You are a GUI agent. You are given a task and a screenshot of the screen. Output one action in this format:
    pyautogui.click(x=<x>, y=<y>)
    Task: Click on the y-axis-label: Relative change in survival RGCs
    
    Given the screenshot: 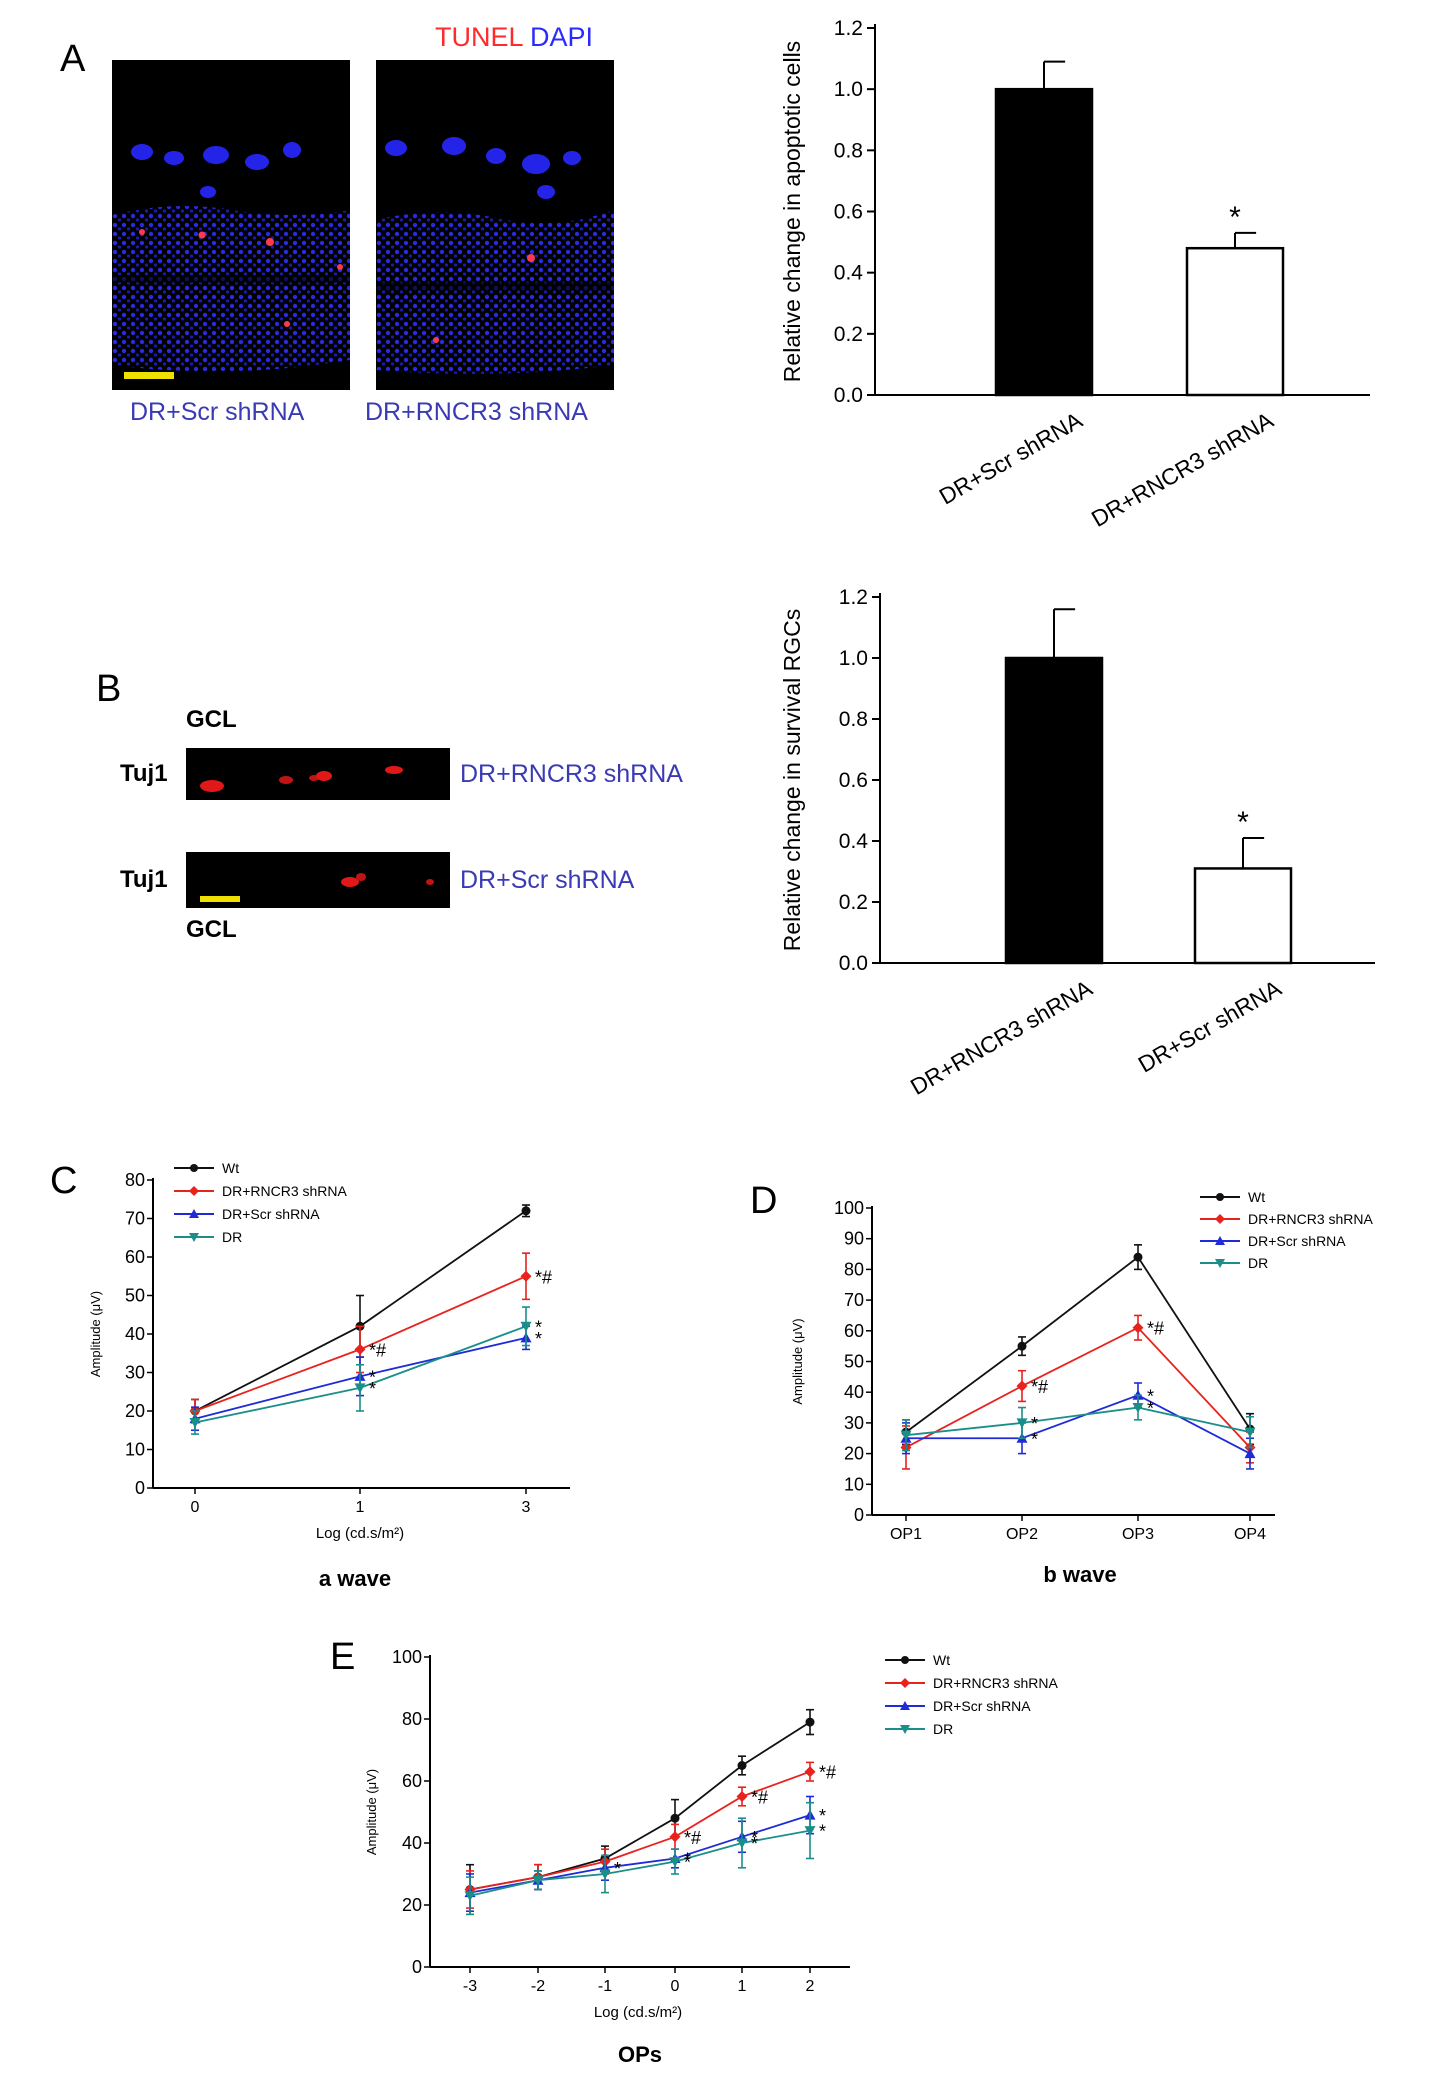 What is the action you would take?
    pyautogui.click(x=792, y=780)
    